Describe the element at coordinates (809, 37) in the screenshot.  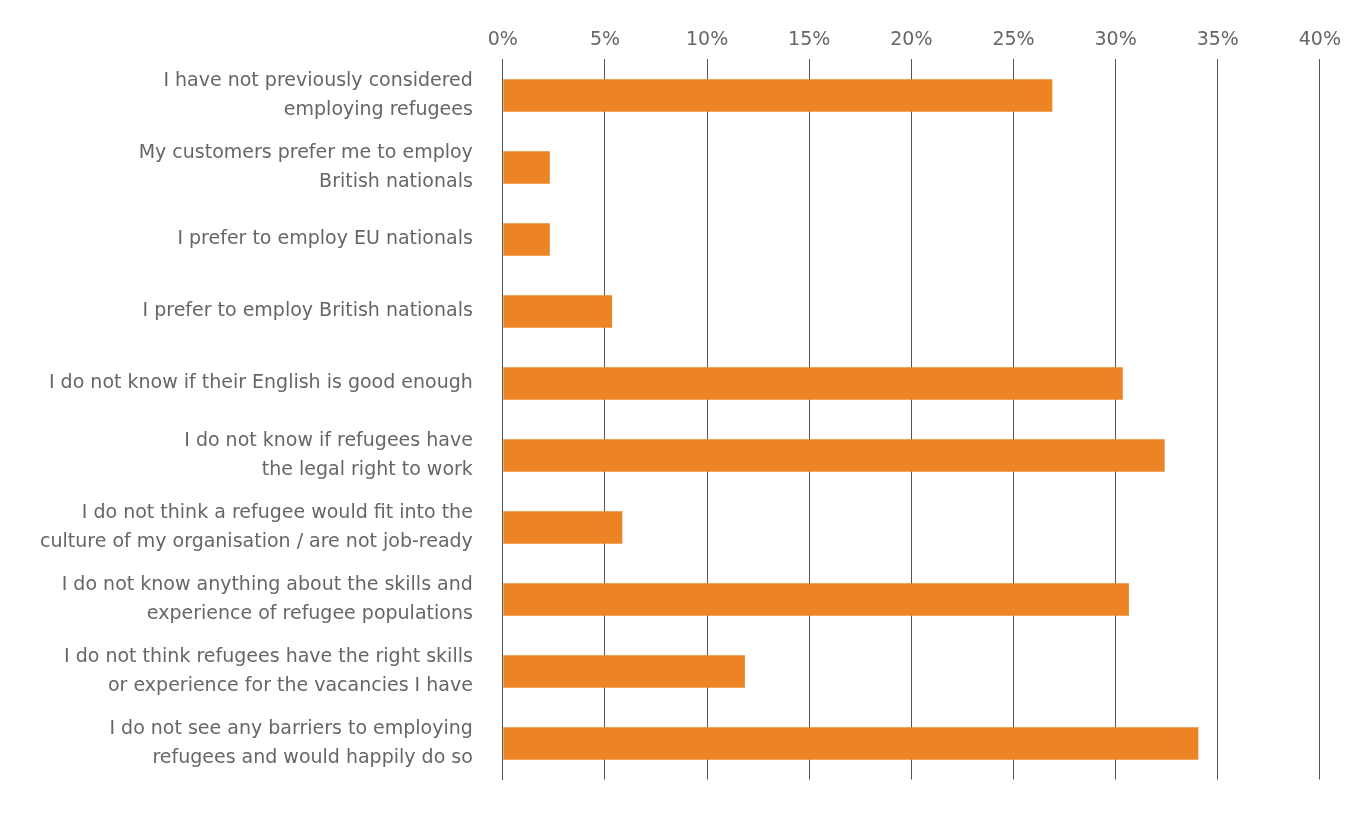
I see `x-tick-label: 15%` at that location.